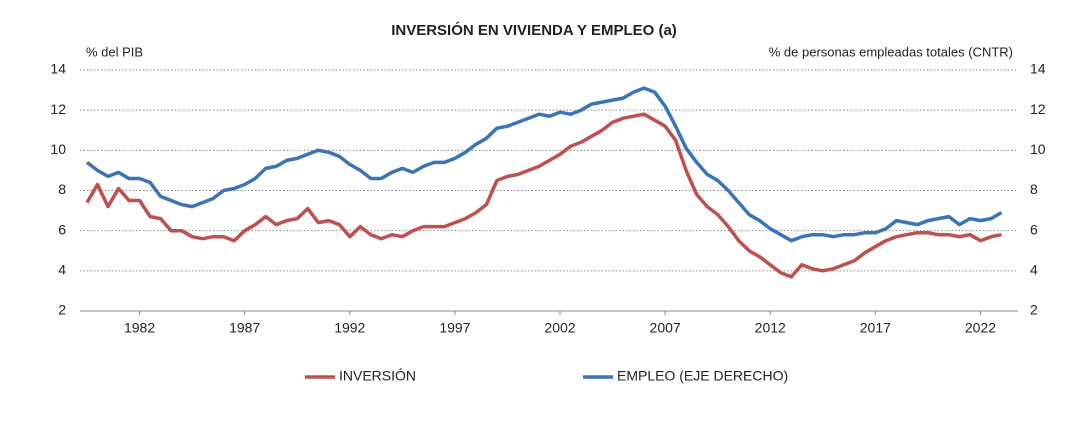  I want to click on x-tick-label: 1982, so click(139, 328).